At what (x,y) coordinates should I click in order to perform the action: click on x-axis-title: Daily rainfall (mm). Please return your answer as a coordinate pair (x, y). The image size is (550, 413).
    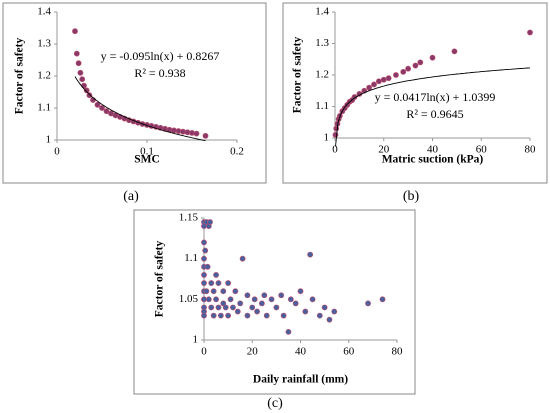
    Looking at the image, I should click on (300, 380).